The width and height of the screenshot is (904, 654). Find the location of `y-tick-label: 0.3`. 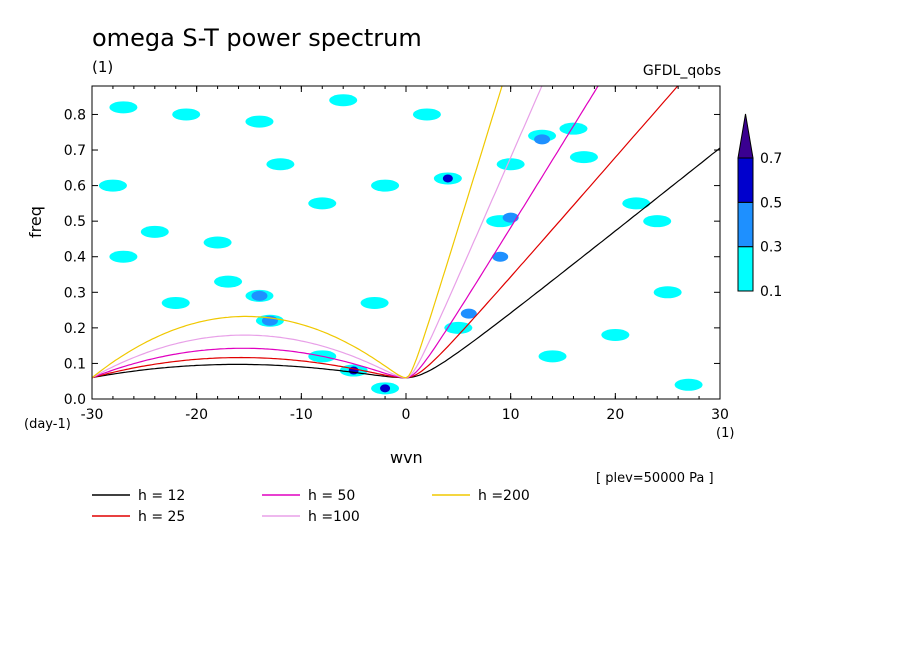

y-tick-label: 0.3 is located at coordinates (75, 293).